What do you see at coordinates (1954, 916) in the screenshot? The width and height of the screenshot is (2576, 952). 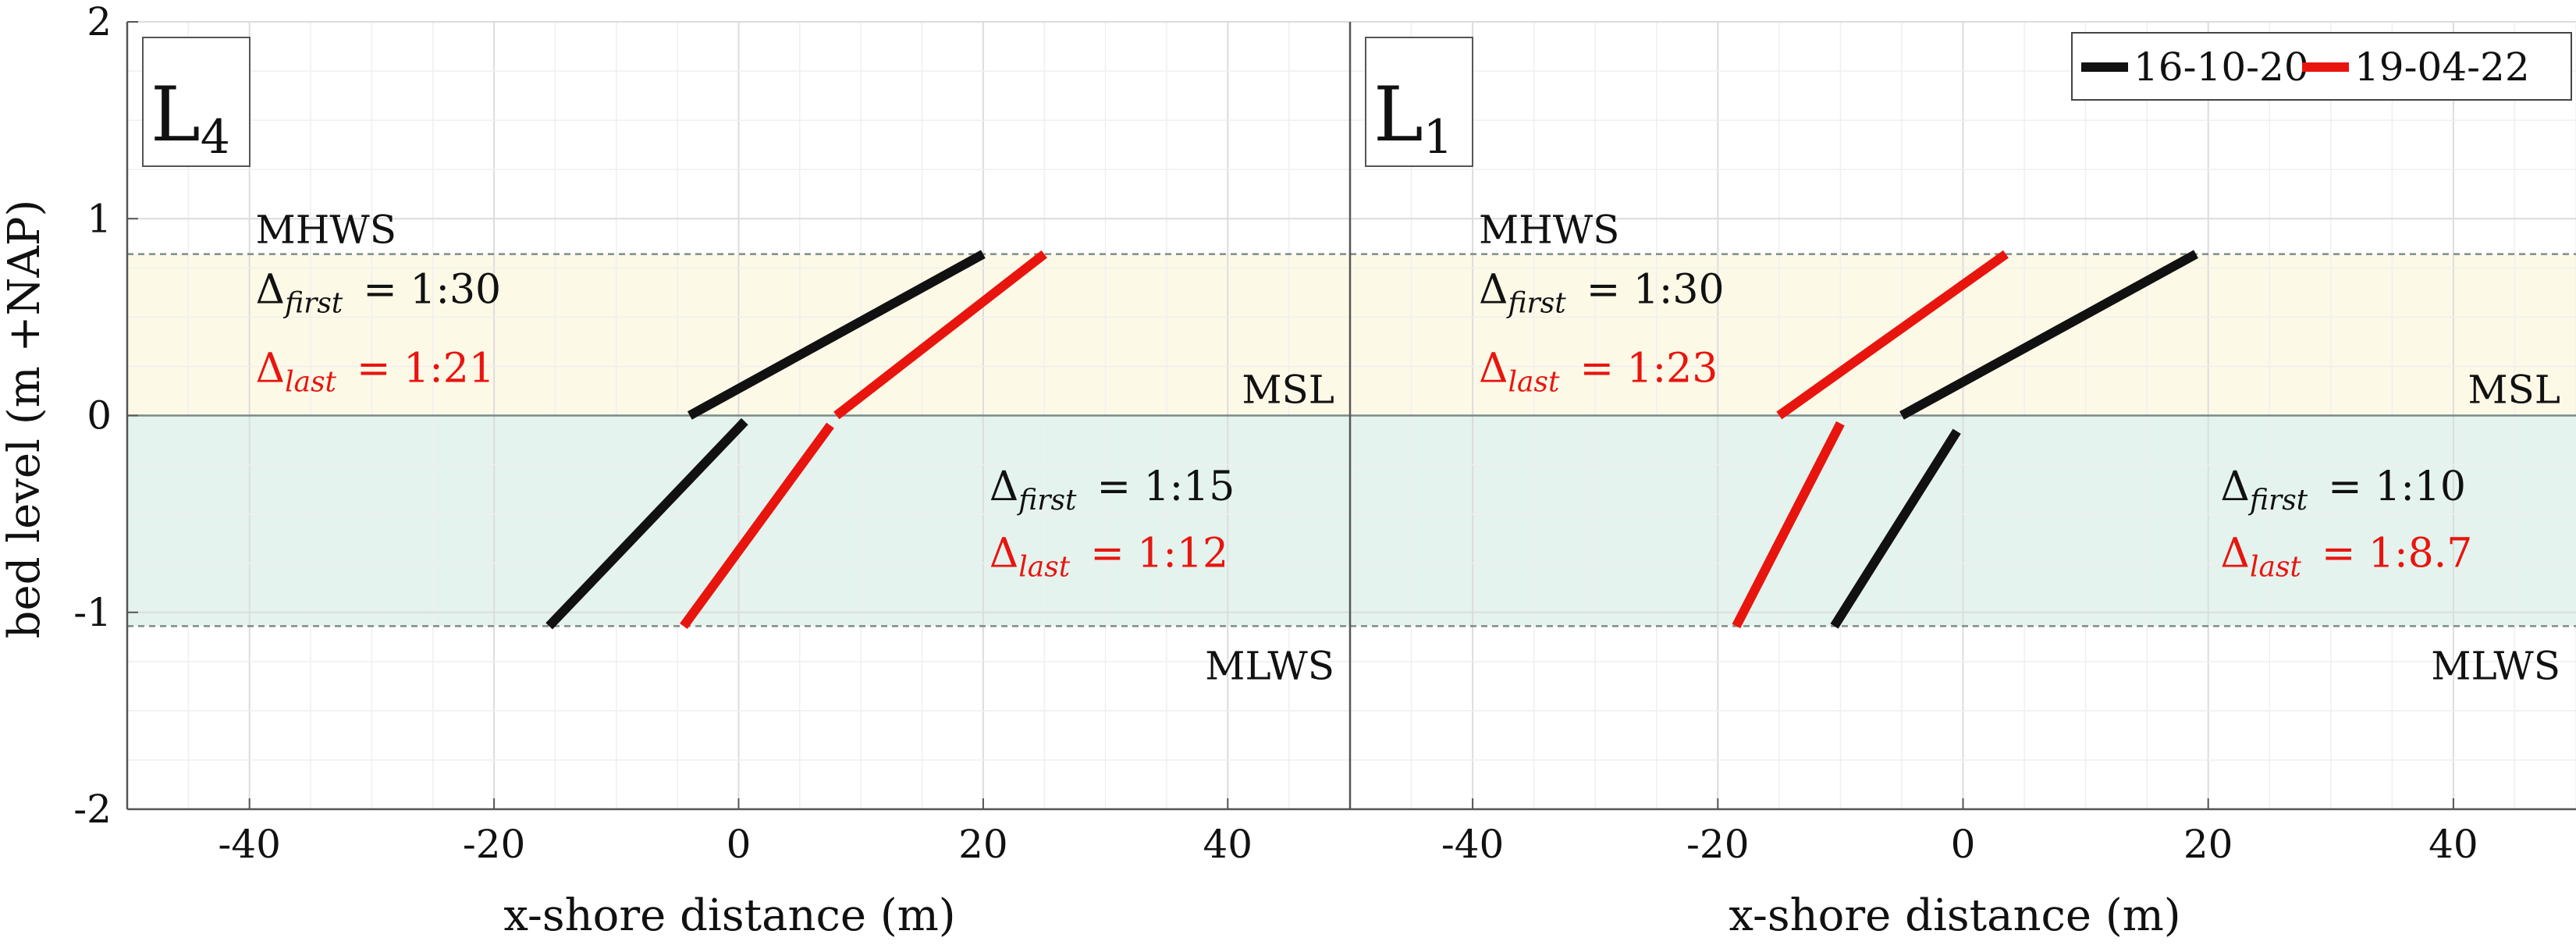 I see `x-axis-label-right: x-shore distance (m)` at bounding box center [1954, 916].